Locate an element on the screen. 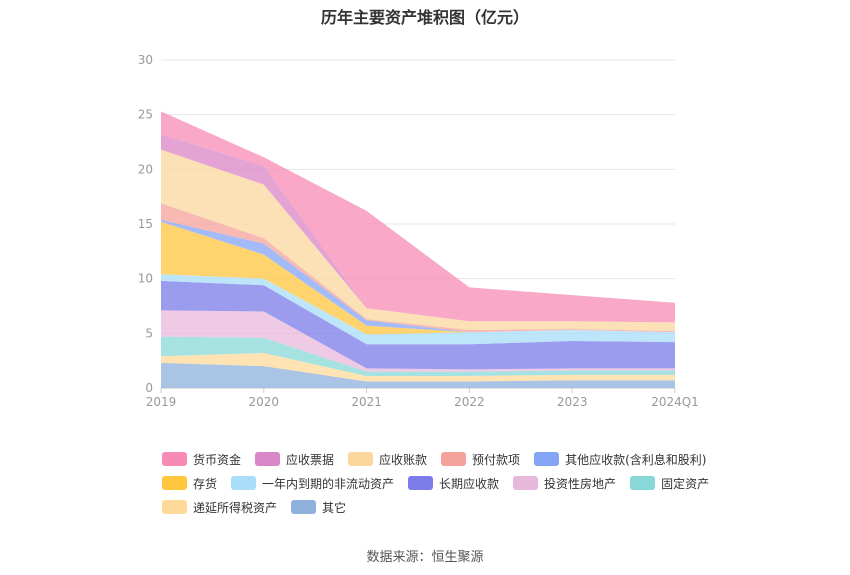 This screenshot has width=850, height=575. x-tick-label: 2023 is located at coordinates (572, 402).